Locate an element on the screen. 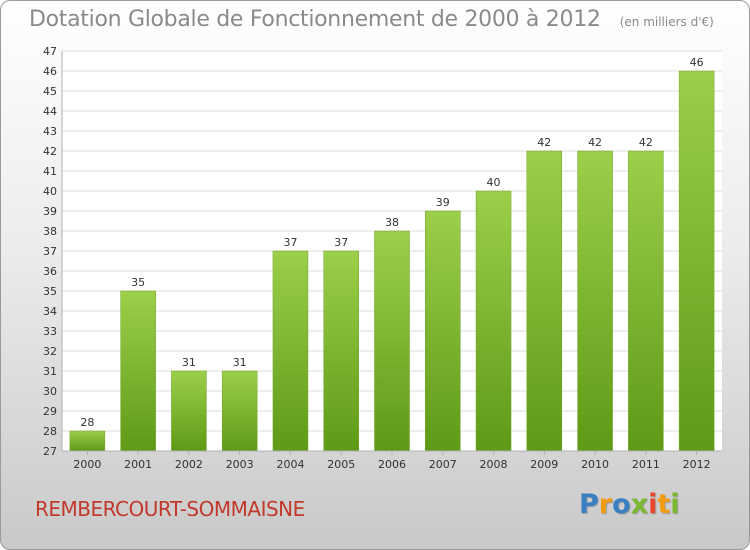 The width and height of the screenshot is (750, 550). bar-2004 is located at coordinates (290, 351).